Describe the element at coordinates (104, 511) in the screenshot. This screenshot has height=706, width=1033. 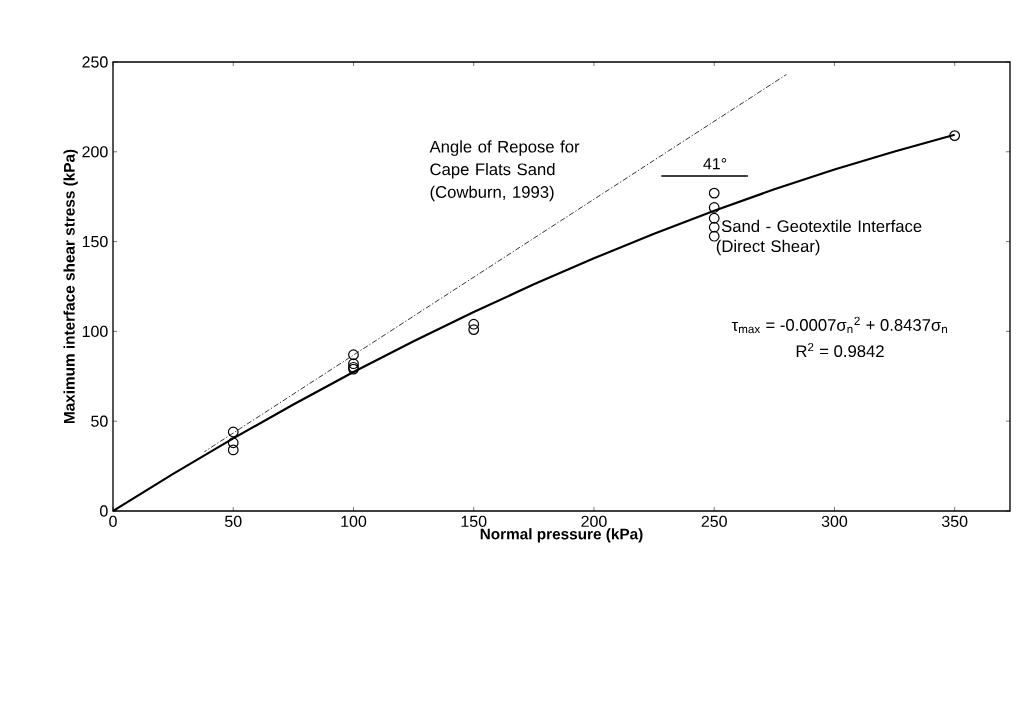
I see `y-tick-label: 0` at that location.